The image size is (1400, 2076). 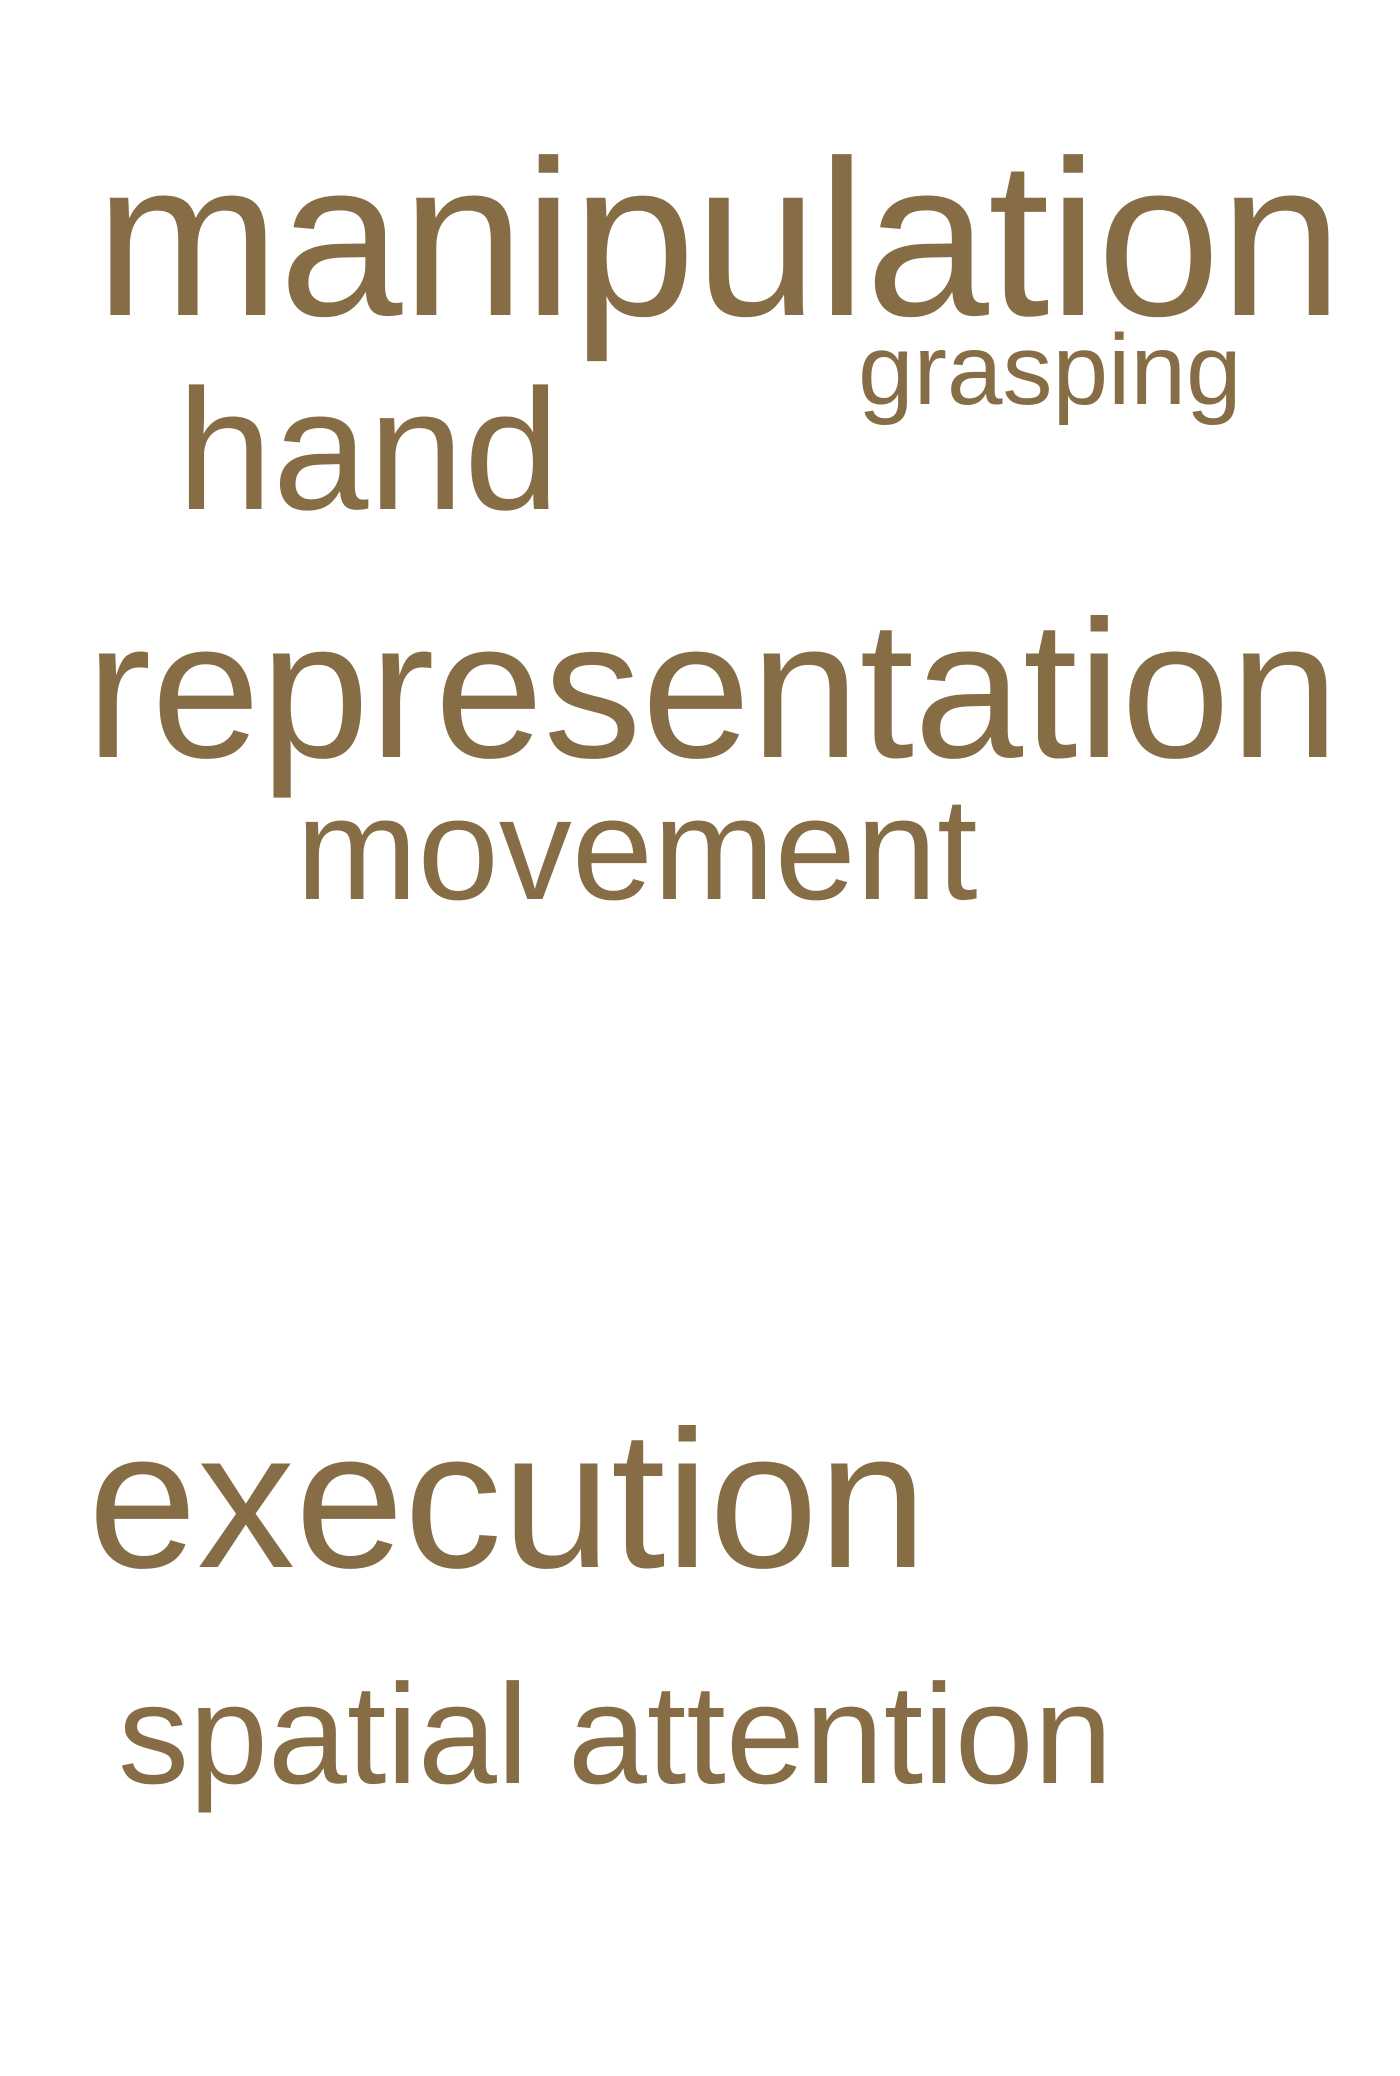 What do you see at coordinates (615, 1734) in the screenshot?
I see `word-spatial-attention: spatial attention` at bounding box center [615, 1734].